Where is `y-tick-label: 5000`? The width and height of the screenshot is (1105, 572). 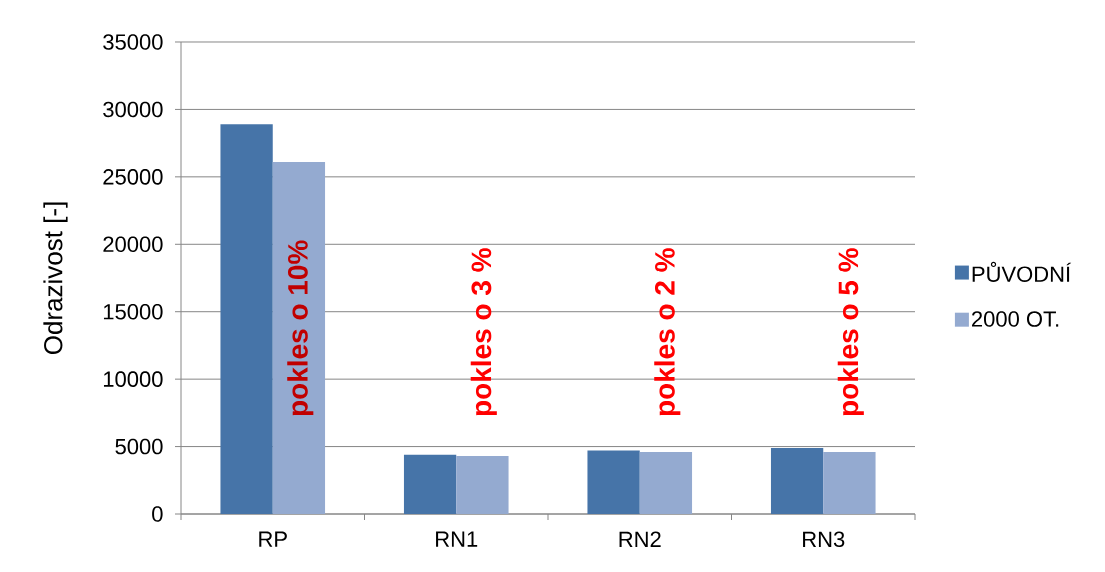
y-tick-label: 5000 is located at coordinates (139, 446).